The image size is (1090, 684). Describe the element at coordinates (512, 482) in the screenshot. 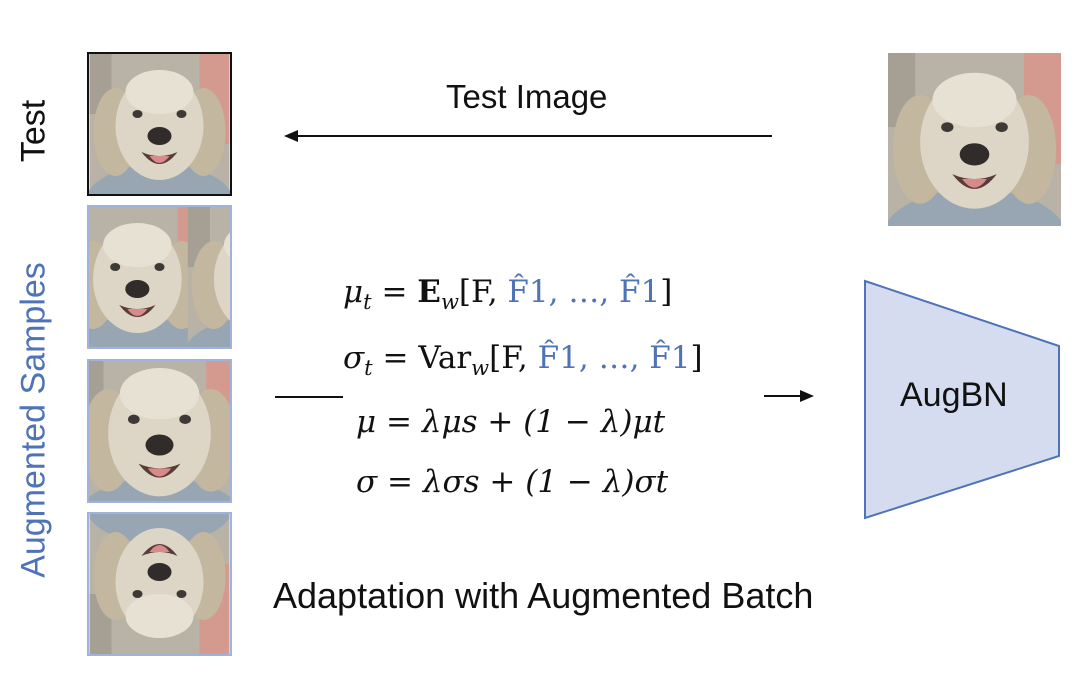

I see `equation-sigma: σ = λσs + (1 − λ)σt` at that location.